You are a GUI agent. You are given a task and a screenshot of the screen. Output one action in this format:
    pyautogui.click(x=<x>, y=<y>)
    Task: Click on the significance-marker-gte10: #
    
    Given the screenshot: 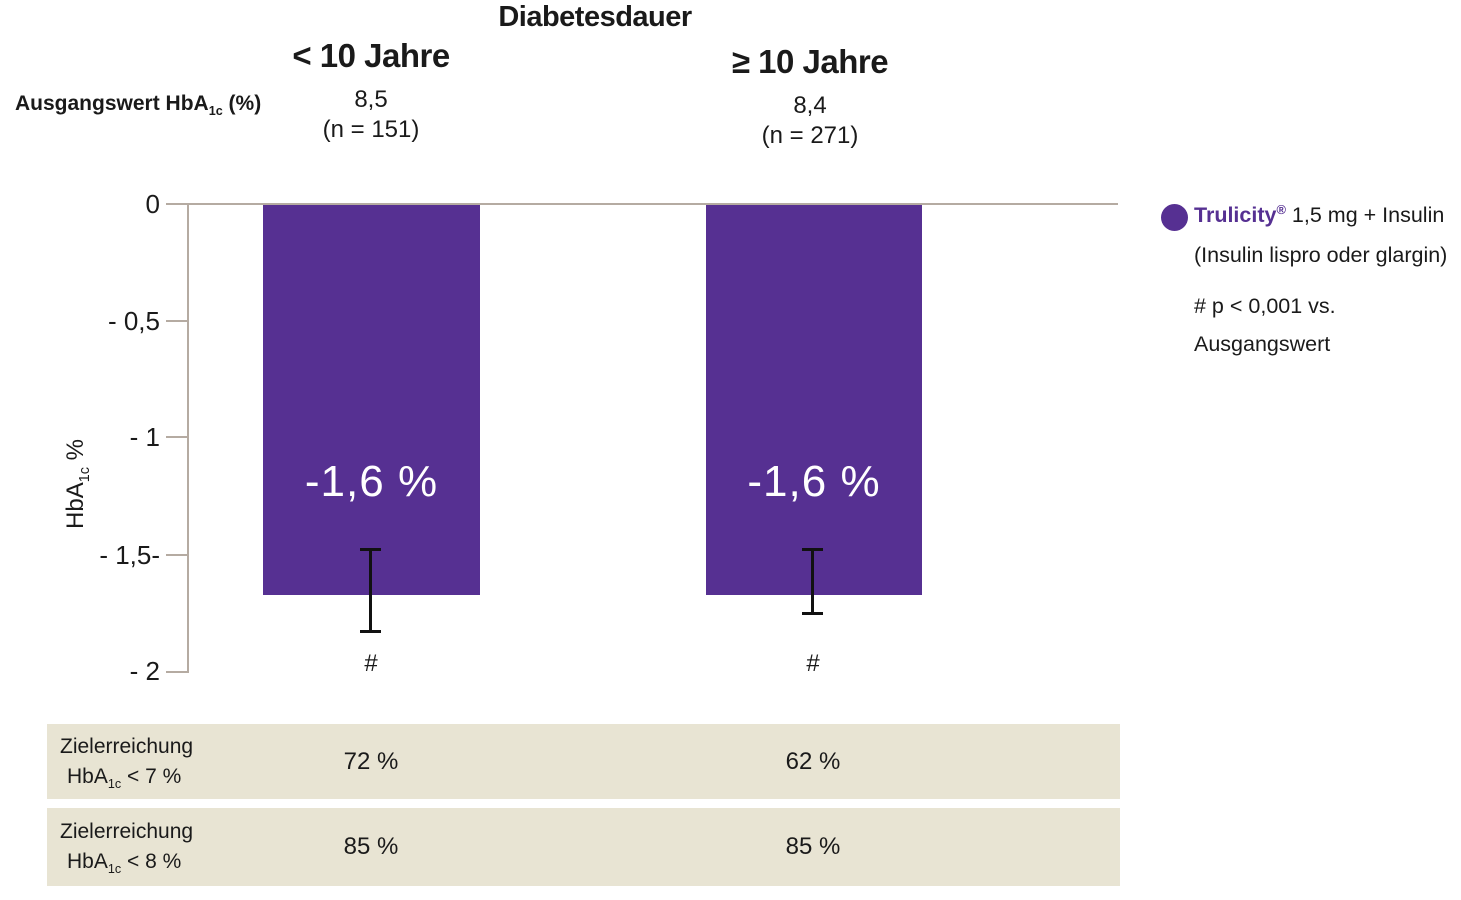 What is the action you would take?
    pyautogui.click(x=813, y=663)
    